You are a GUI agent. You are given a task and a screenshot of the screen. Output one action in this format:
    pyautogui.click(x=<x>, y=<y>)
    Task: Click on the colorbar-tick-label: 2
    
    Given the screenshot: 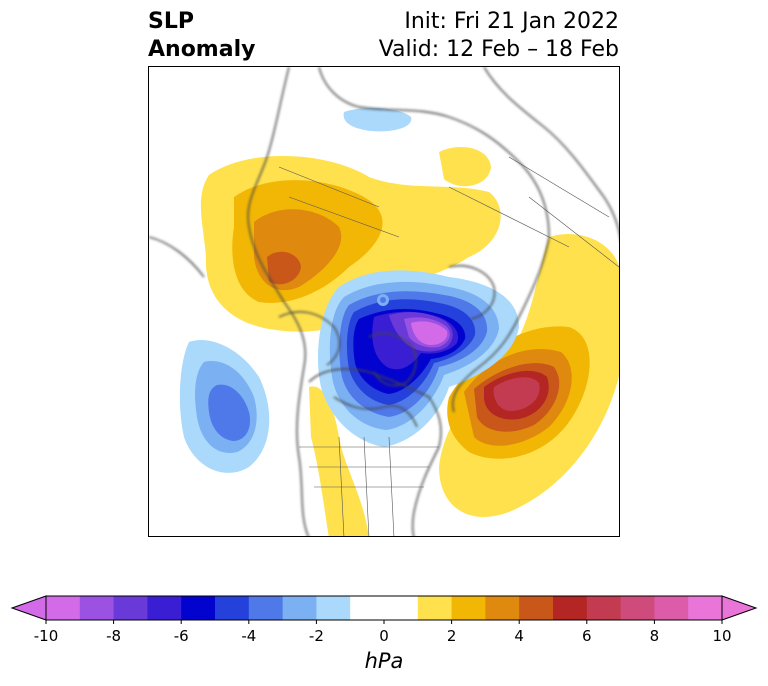 What is the action you would take?
    pyautogui.click(x=451, y=636)
    